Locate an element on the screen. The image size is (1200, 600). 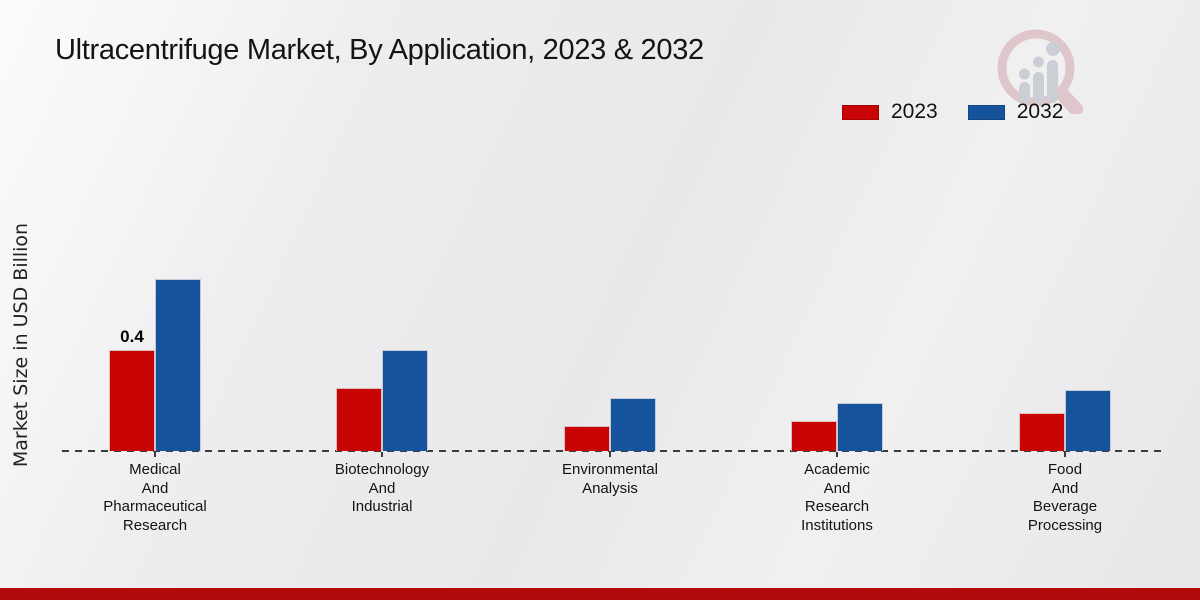
legend-item-2023: 2023 is located at coordinates (890, 112).